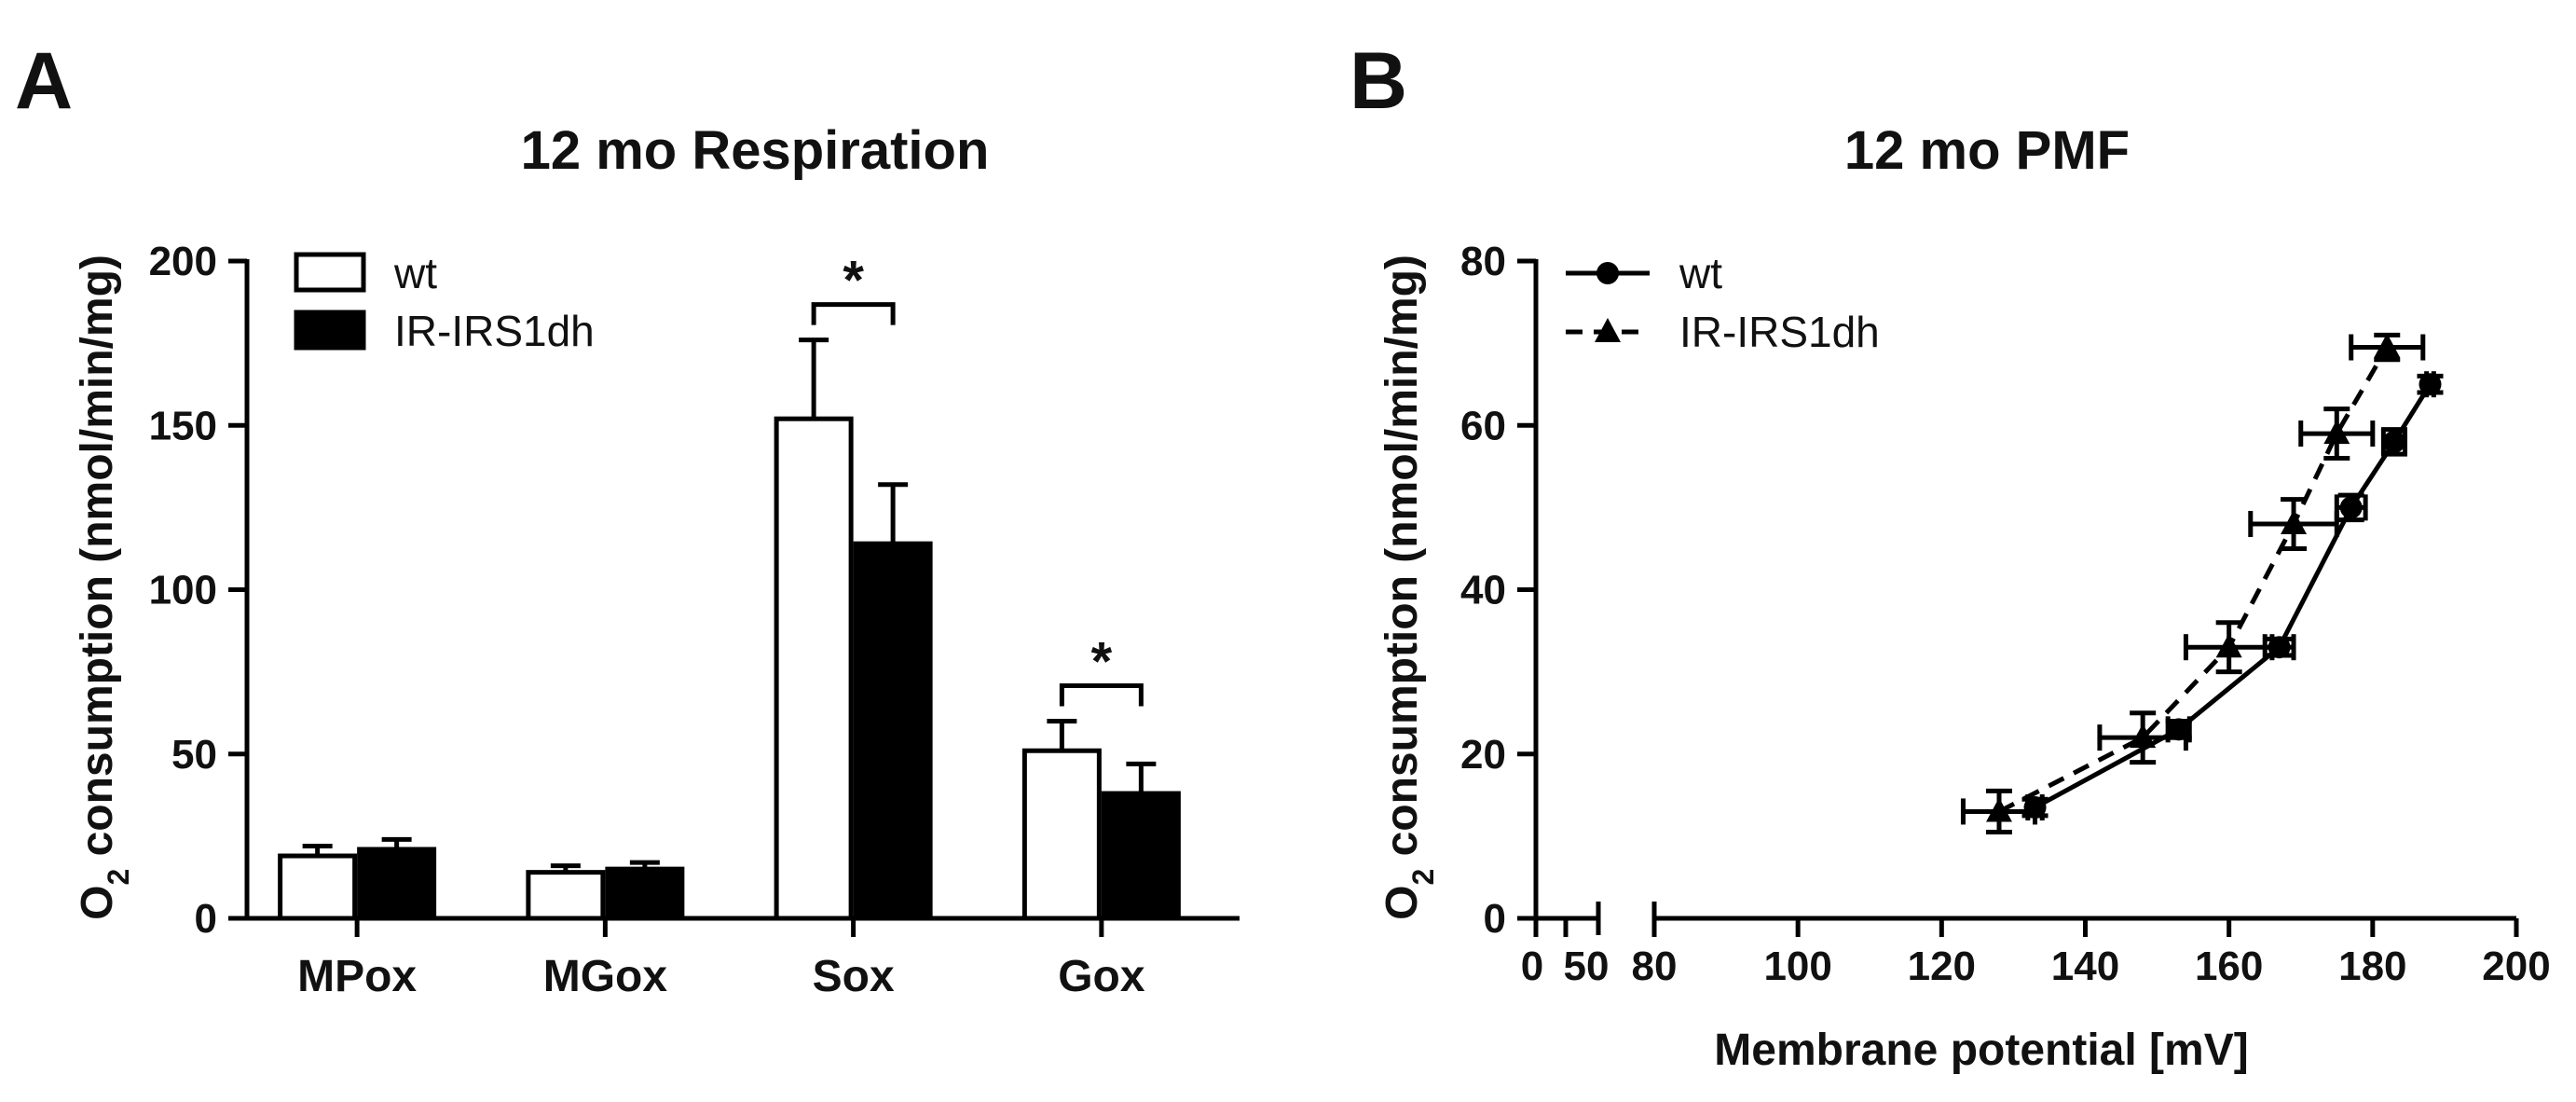 The width and height of the screenshot is (2576, 1102). What do you see at coordinates (1483, 425) in the screenshot?
I see `y-tick-label: 60` at bounding box center [1483, 425].